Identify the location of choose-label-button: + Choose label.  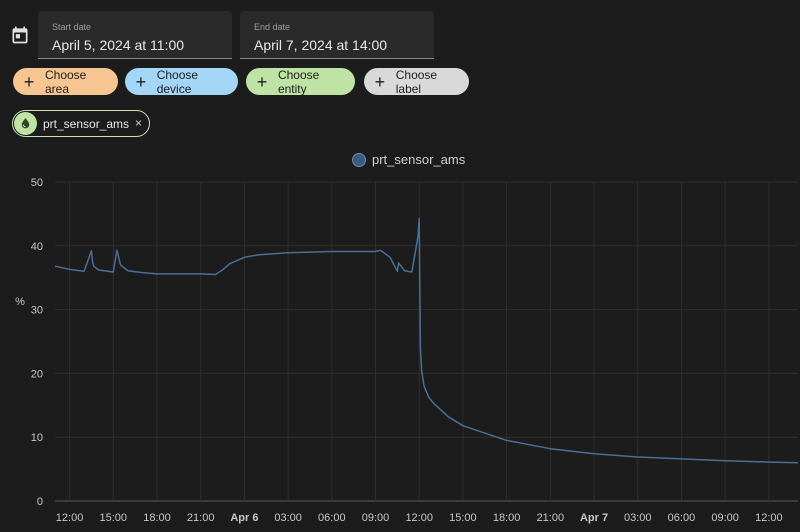
(416, 81).